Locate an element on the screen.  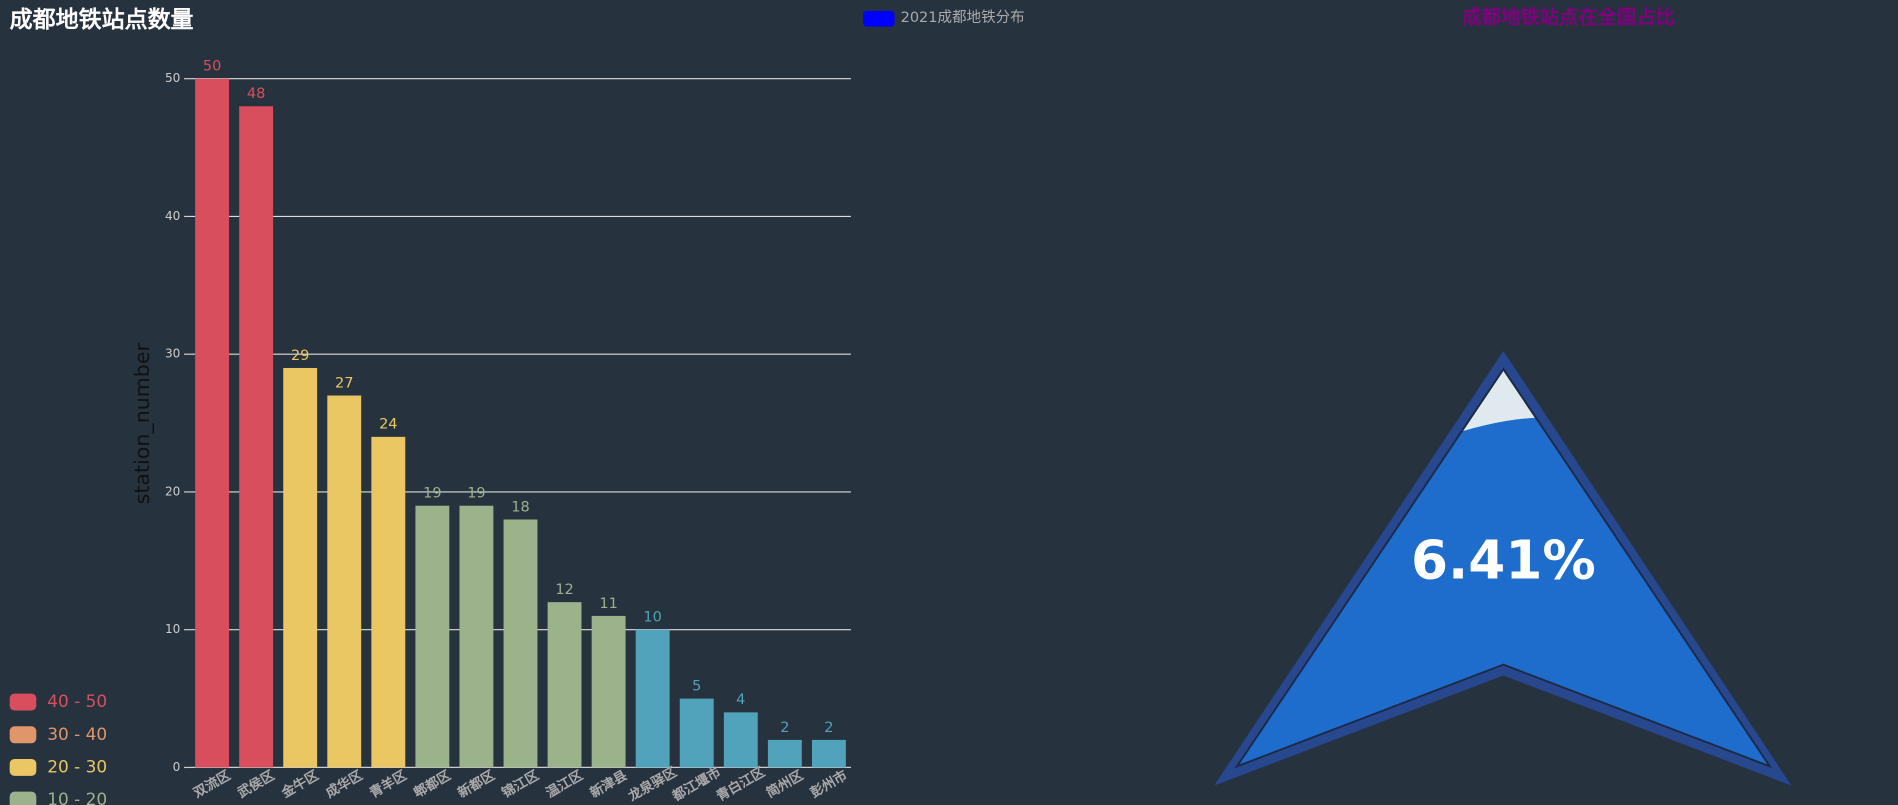
data-label: 27 is located at coordinates (344, 383).